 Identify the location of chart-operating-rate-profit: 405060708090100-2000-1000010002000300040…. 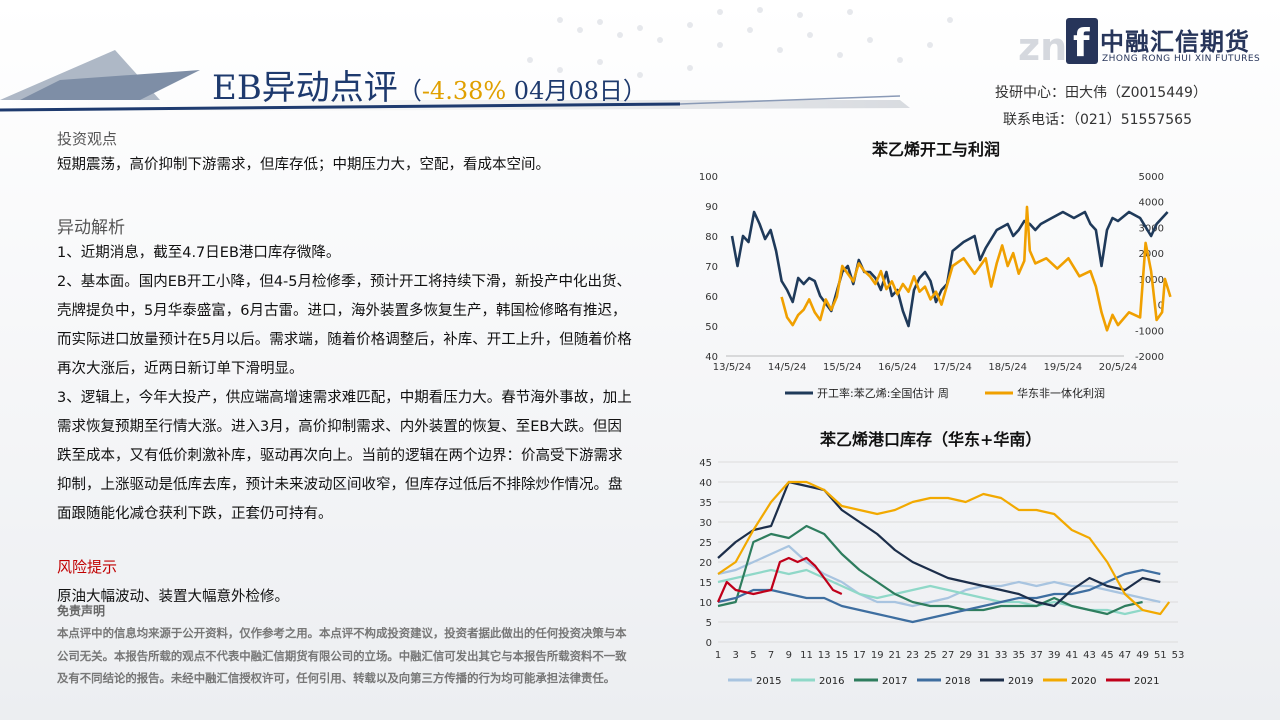
(935, 286).